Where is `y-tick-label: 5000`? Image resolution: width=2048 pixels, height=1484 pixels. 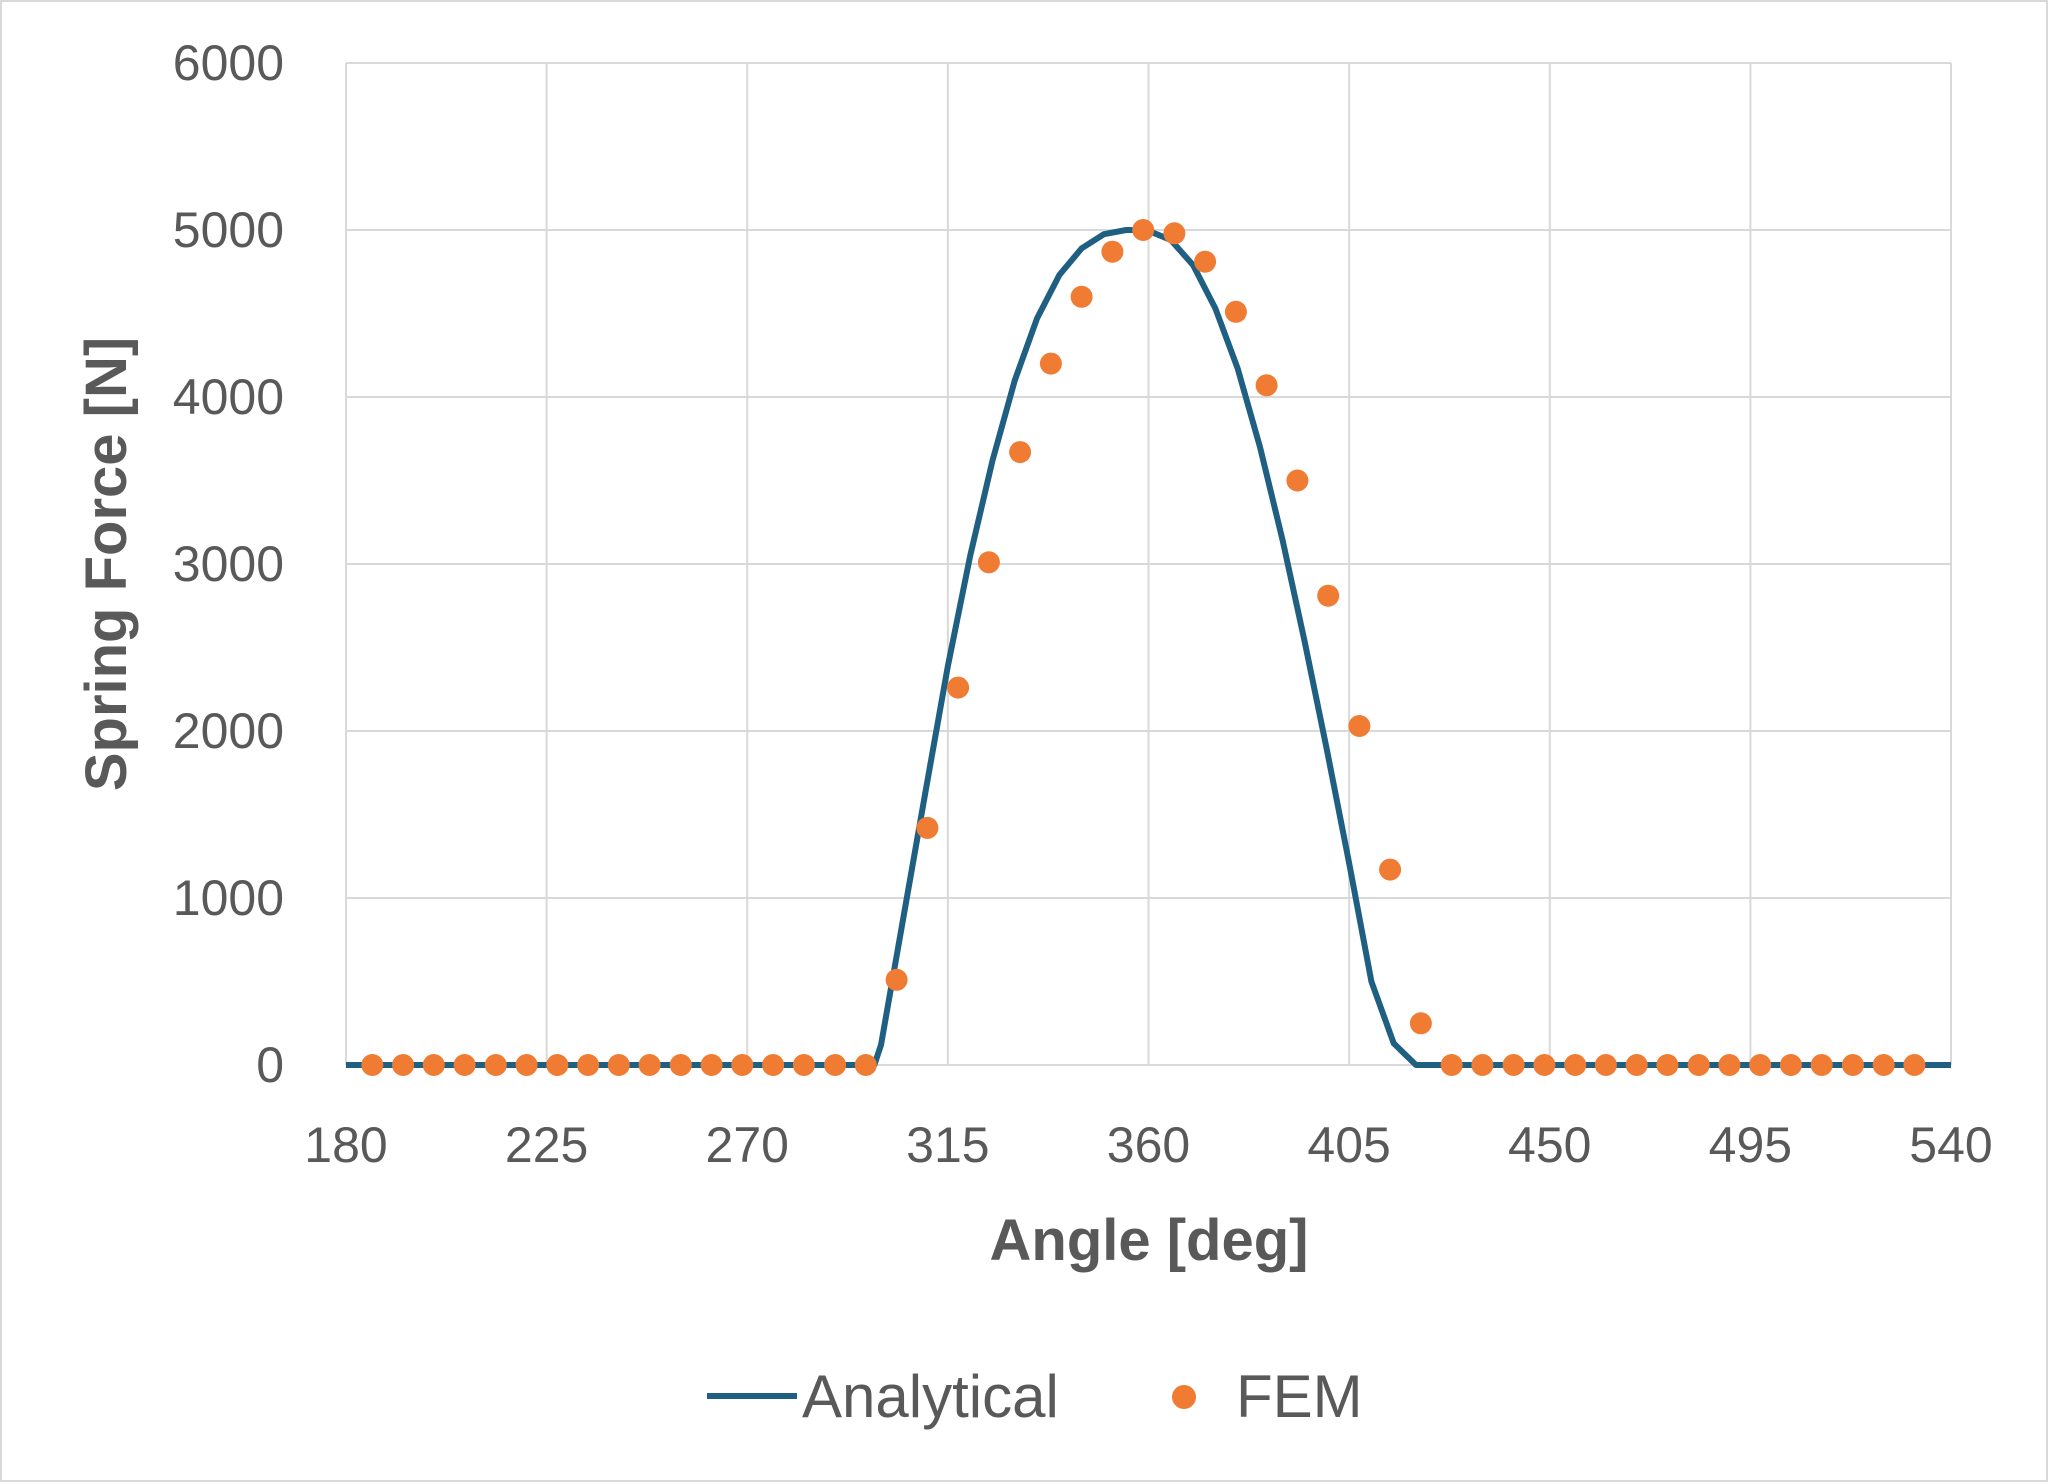 y-tick-label: 5000 is located at coordinates (228, 230).